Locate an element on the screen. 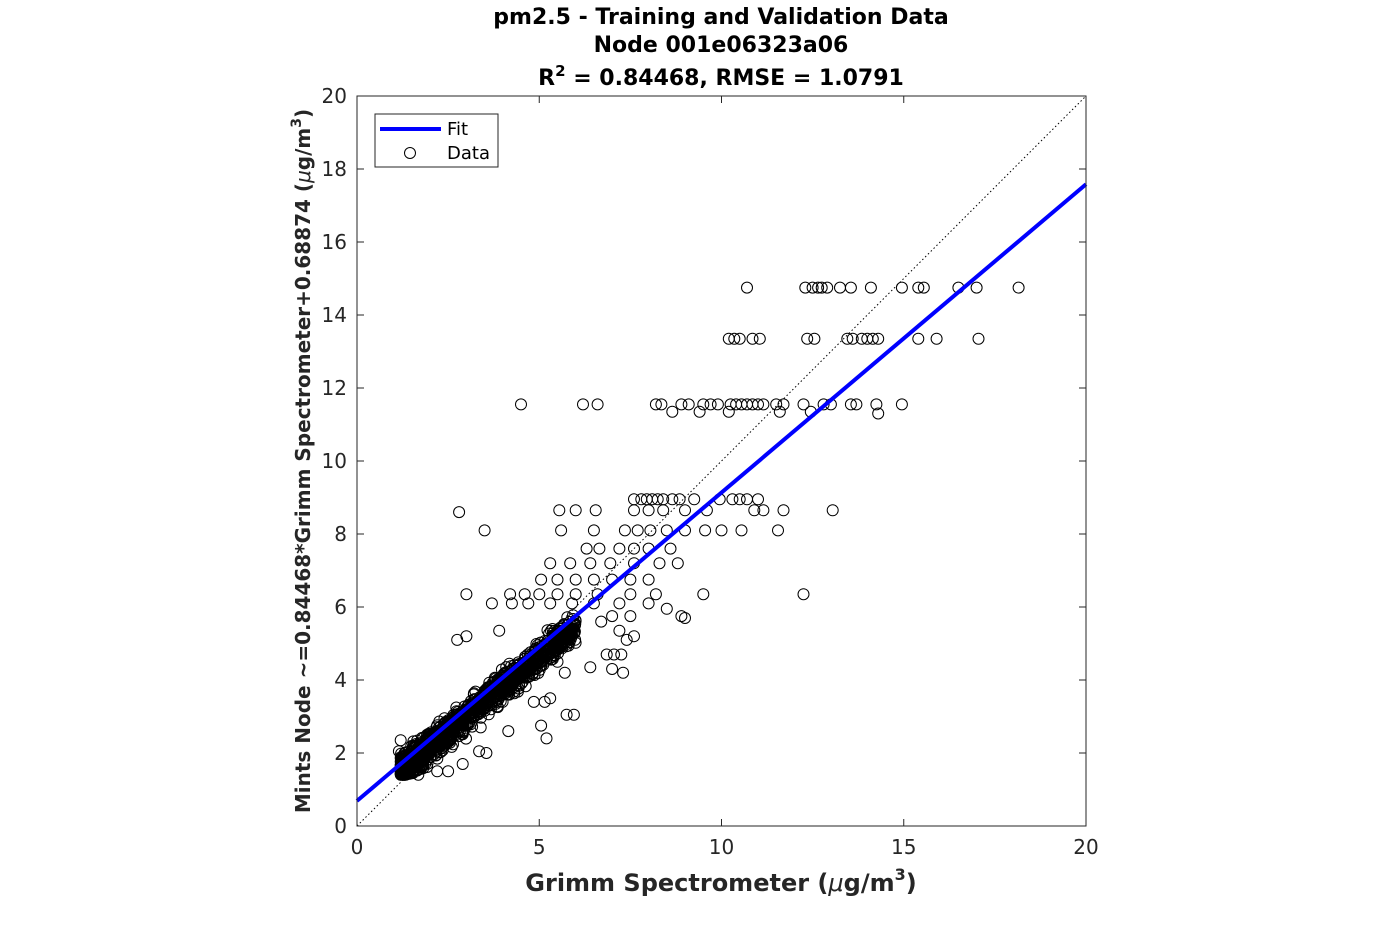 The height and width of the screenshot is (927, 1394). x-tick-label: 10 is located at coordinates (721, 847).